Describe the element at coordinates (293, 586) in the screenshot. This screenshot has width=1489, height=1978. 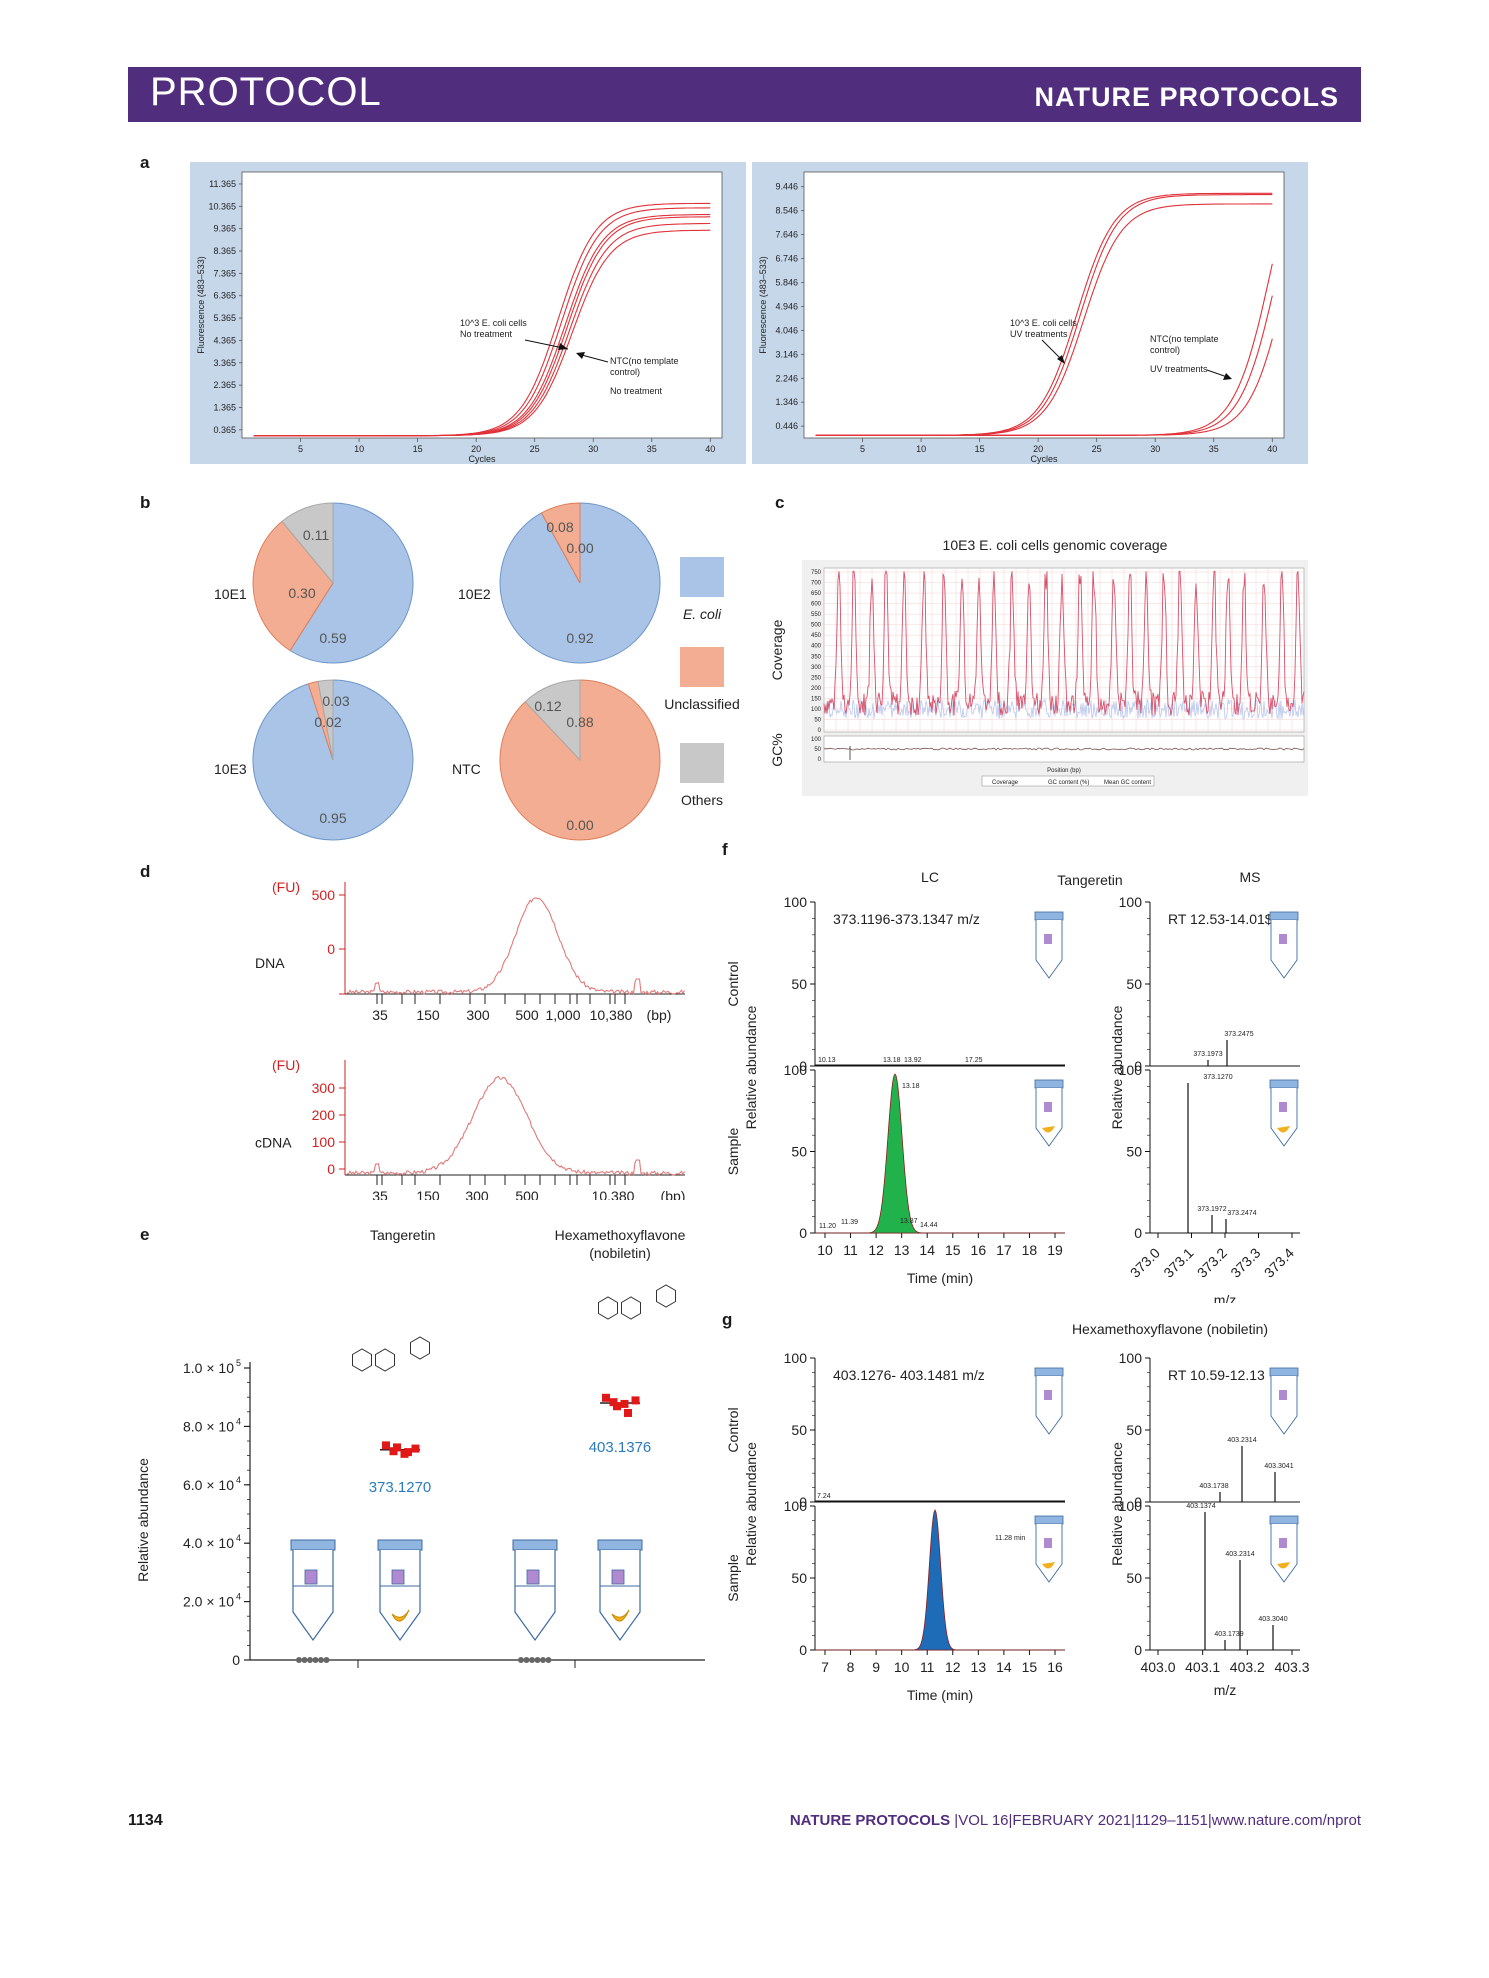
I see `pie-slice` at that location.